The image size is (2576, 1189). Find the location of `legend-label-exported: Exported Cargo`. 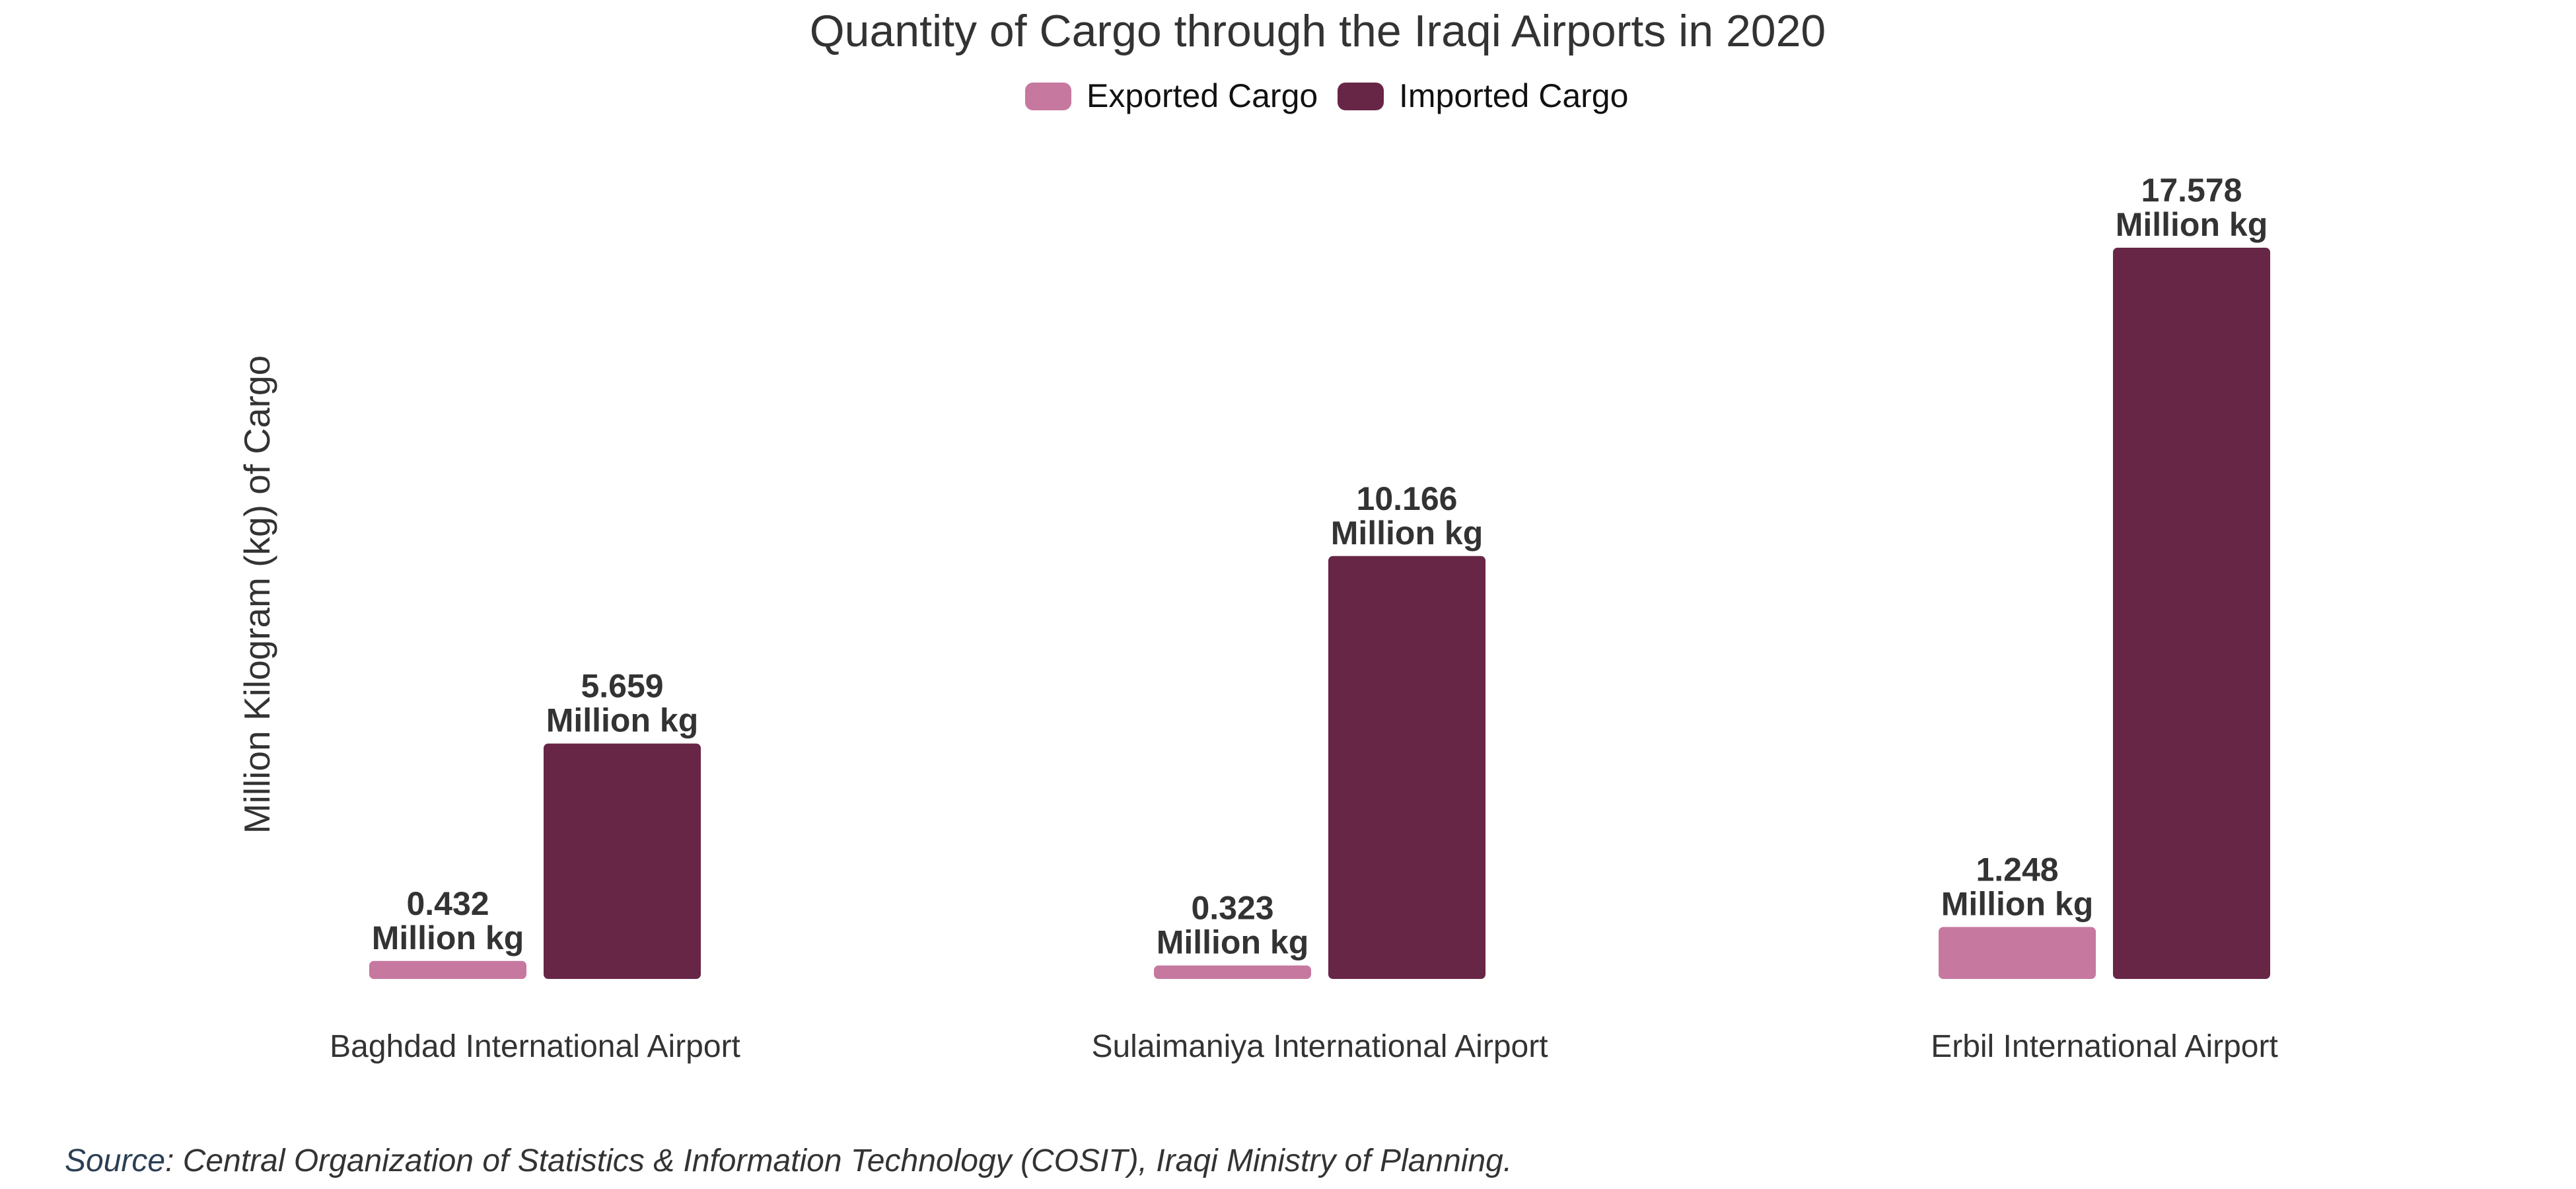

legend-label-exported: Exported Cargo is located at coordinates (1202, 95).